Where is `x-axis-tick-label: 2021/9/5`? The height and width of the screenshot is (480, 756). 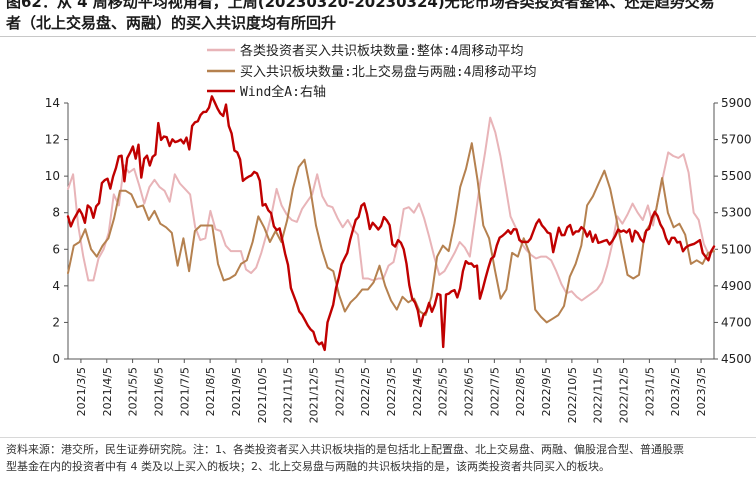 x-axis-tick-label: 2021/9/5 is located at coordinates (236, 391).